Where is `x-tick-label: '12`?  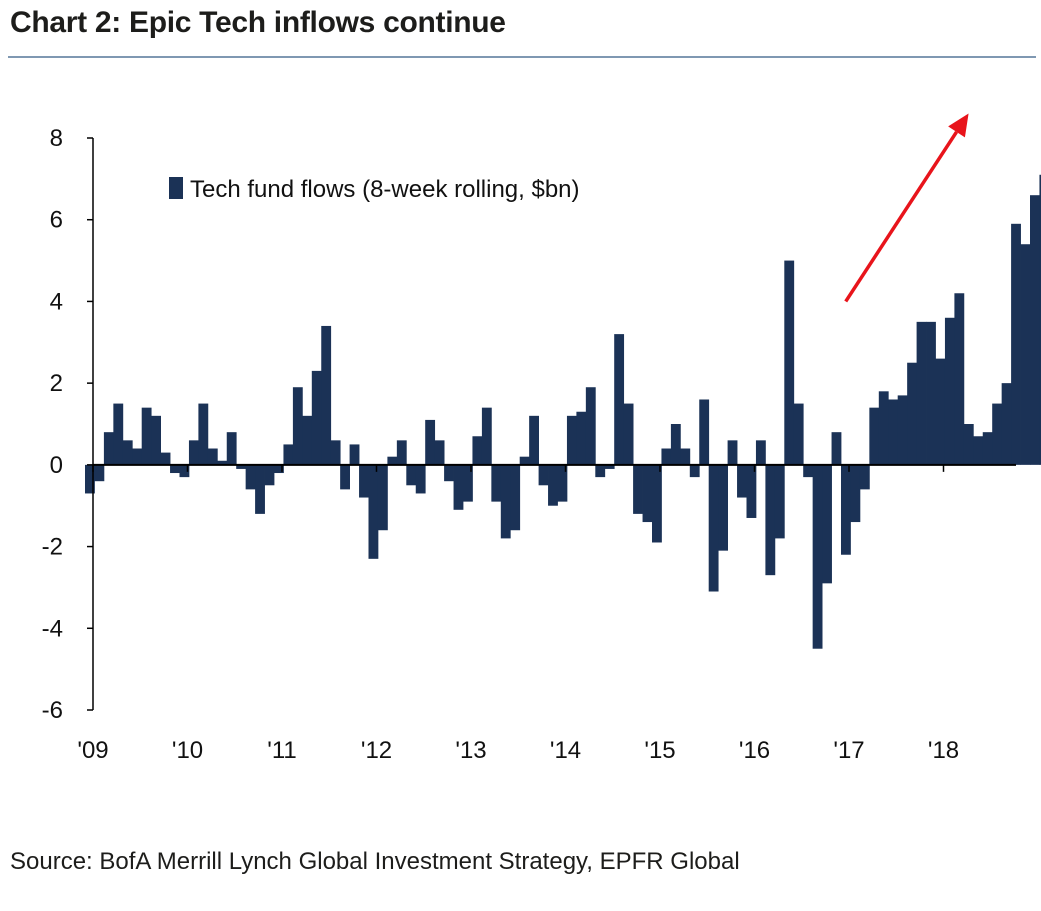
x-tick-label: '12 is located at coordinates (376, 750).